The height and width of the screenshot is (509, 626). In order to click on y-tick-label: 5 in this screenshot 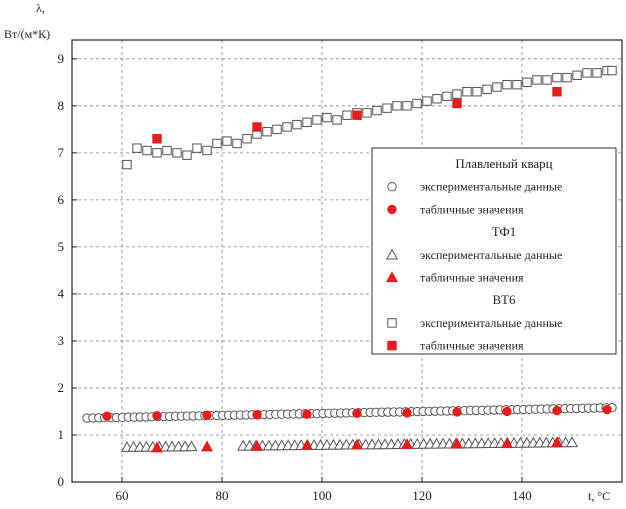, I will do `click(61, 246)`.